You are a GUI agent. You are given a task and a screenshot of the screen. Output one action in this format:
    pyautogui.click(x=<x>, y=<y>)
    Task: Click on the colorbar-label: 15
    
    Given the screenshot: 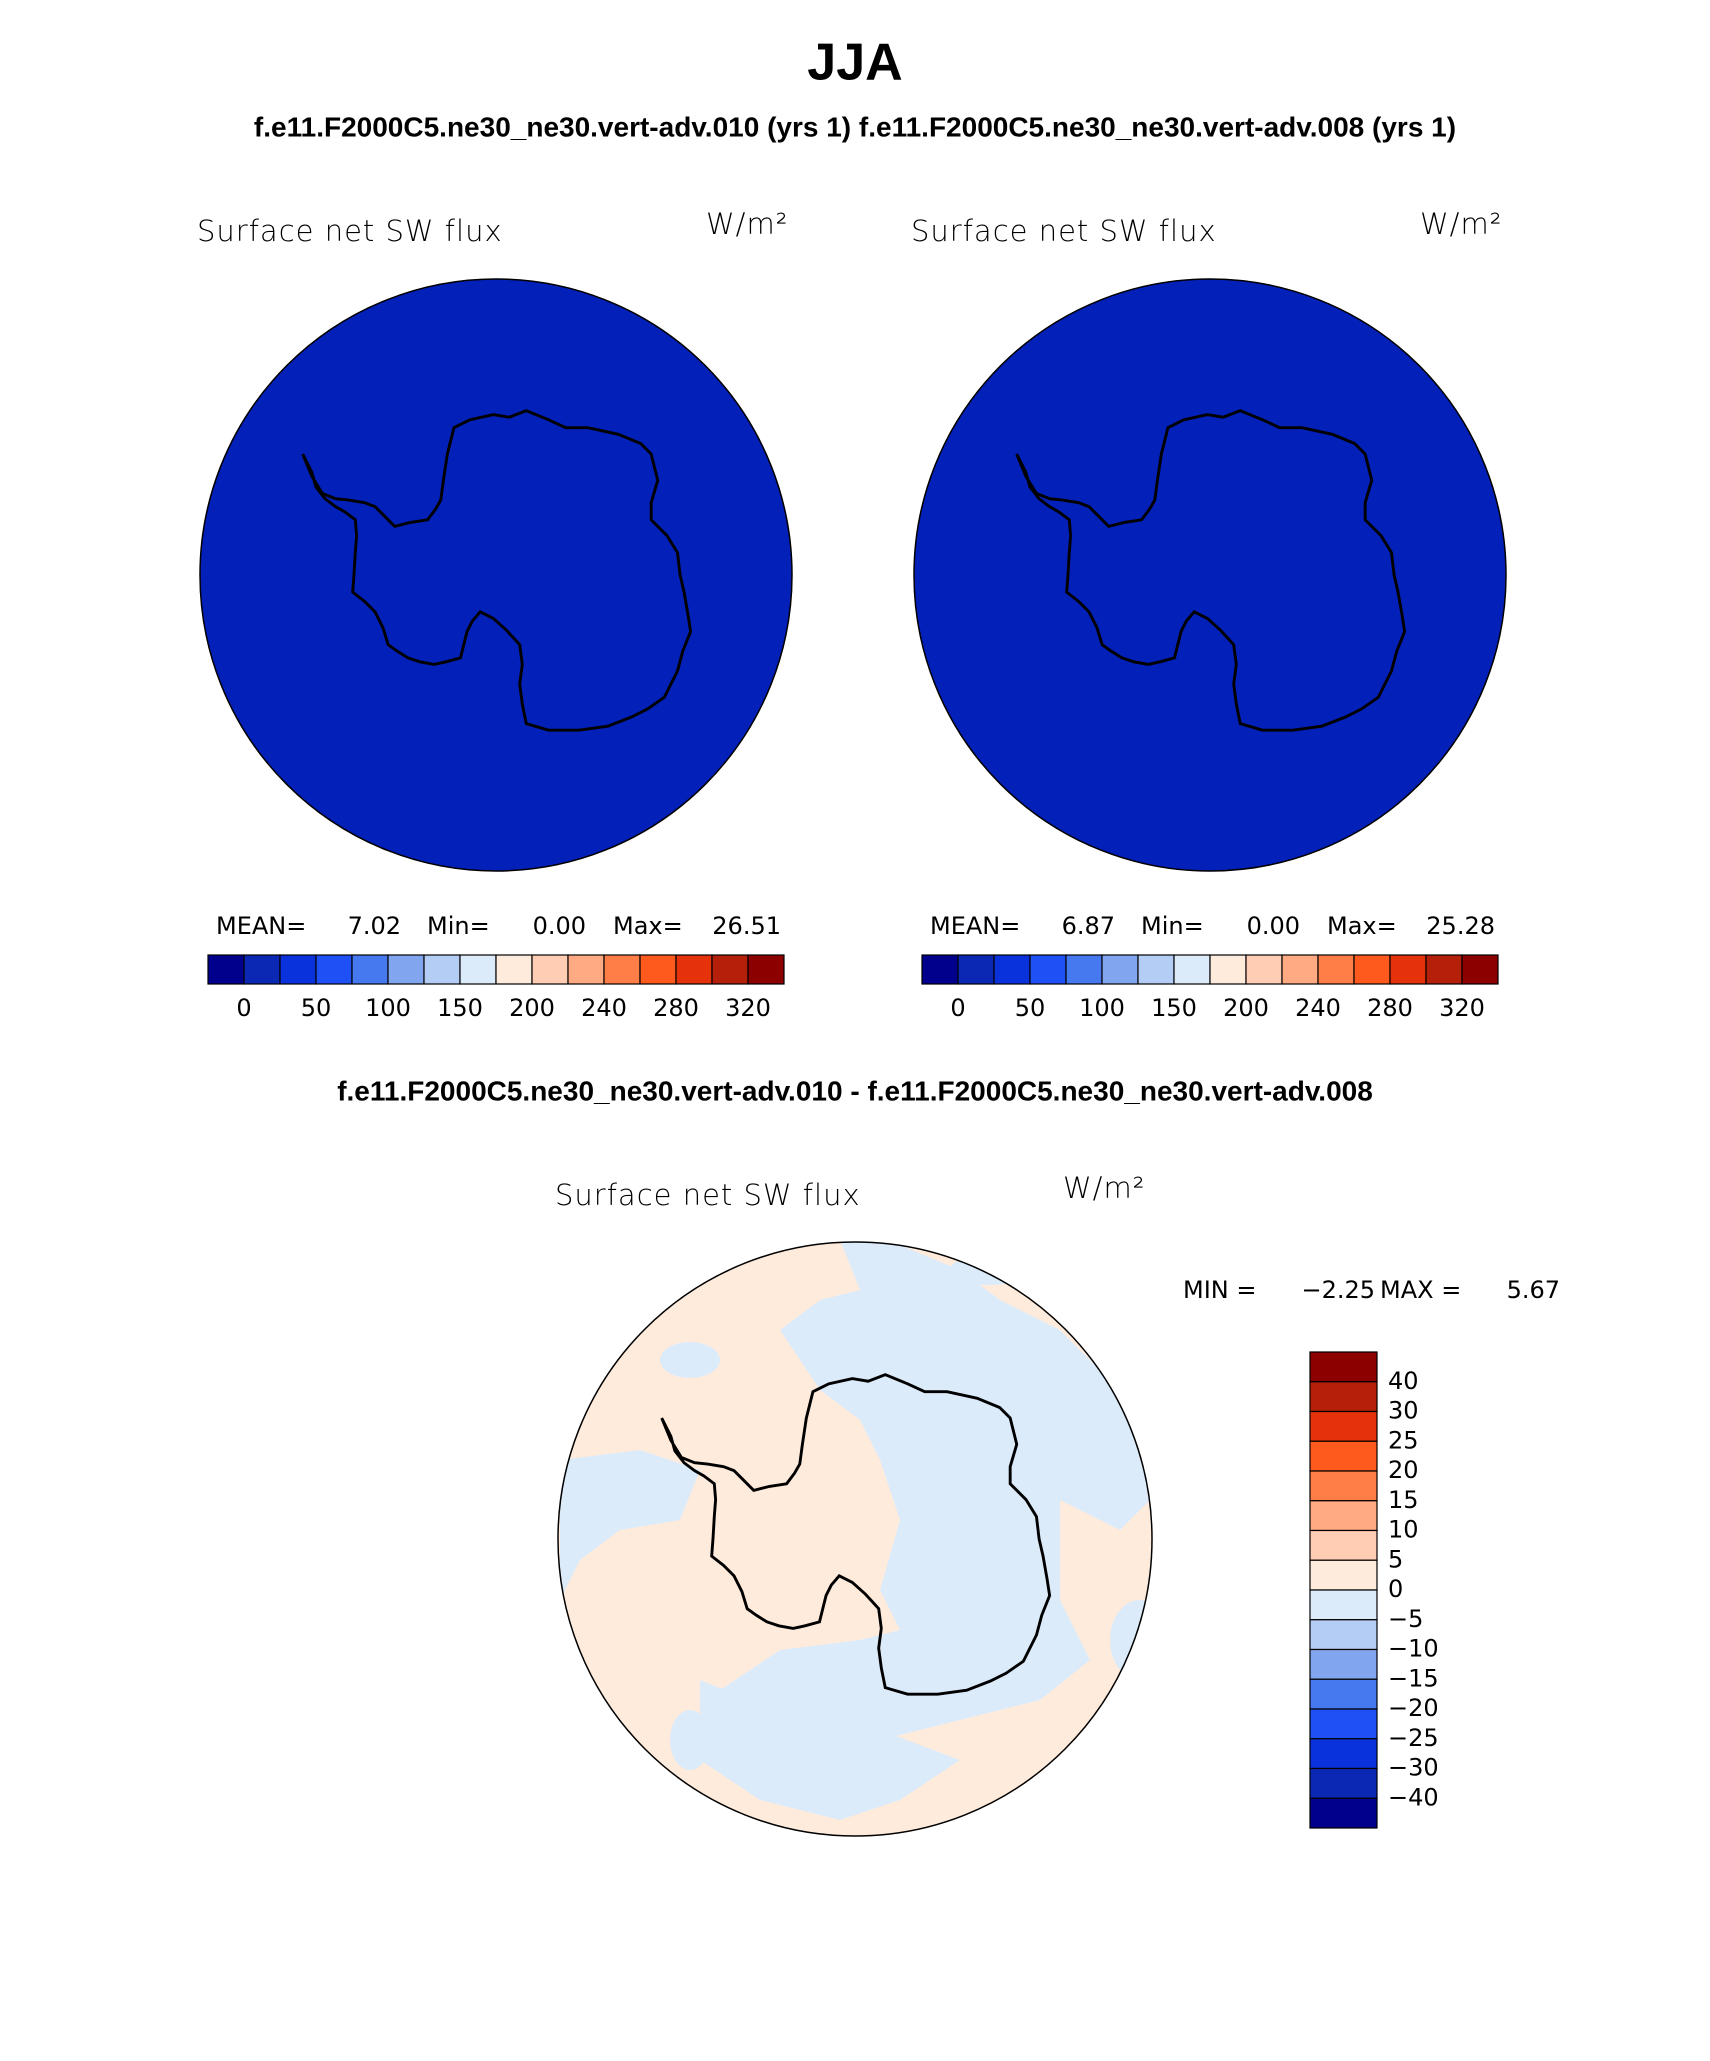 What is the action you would take?
    pyautogui.click(x=1403, y=1500)
    